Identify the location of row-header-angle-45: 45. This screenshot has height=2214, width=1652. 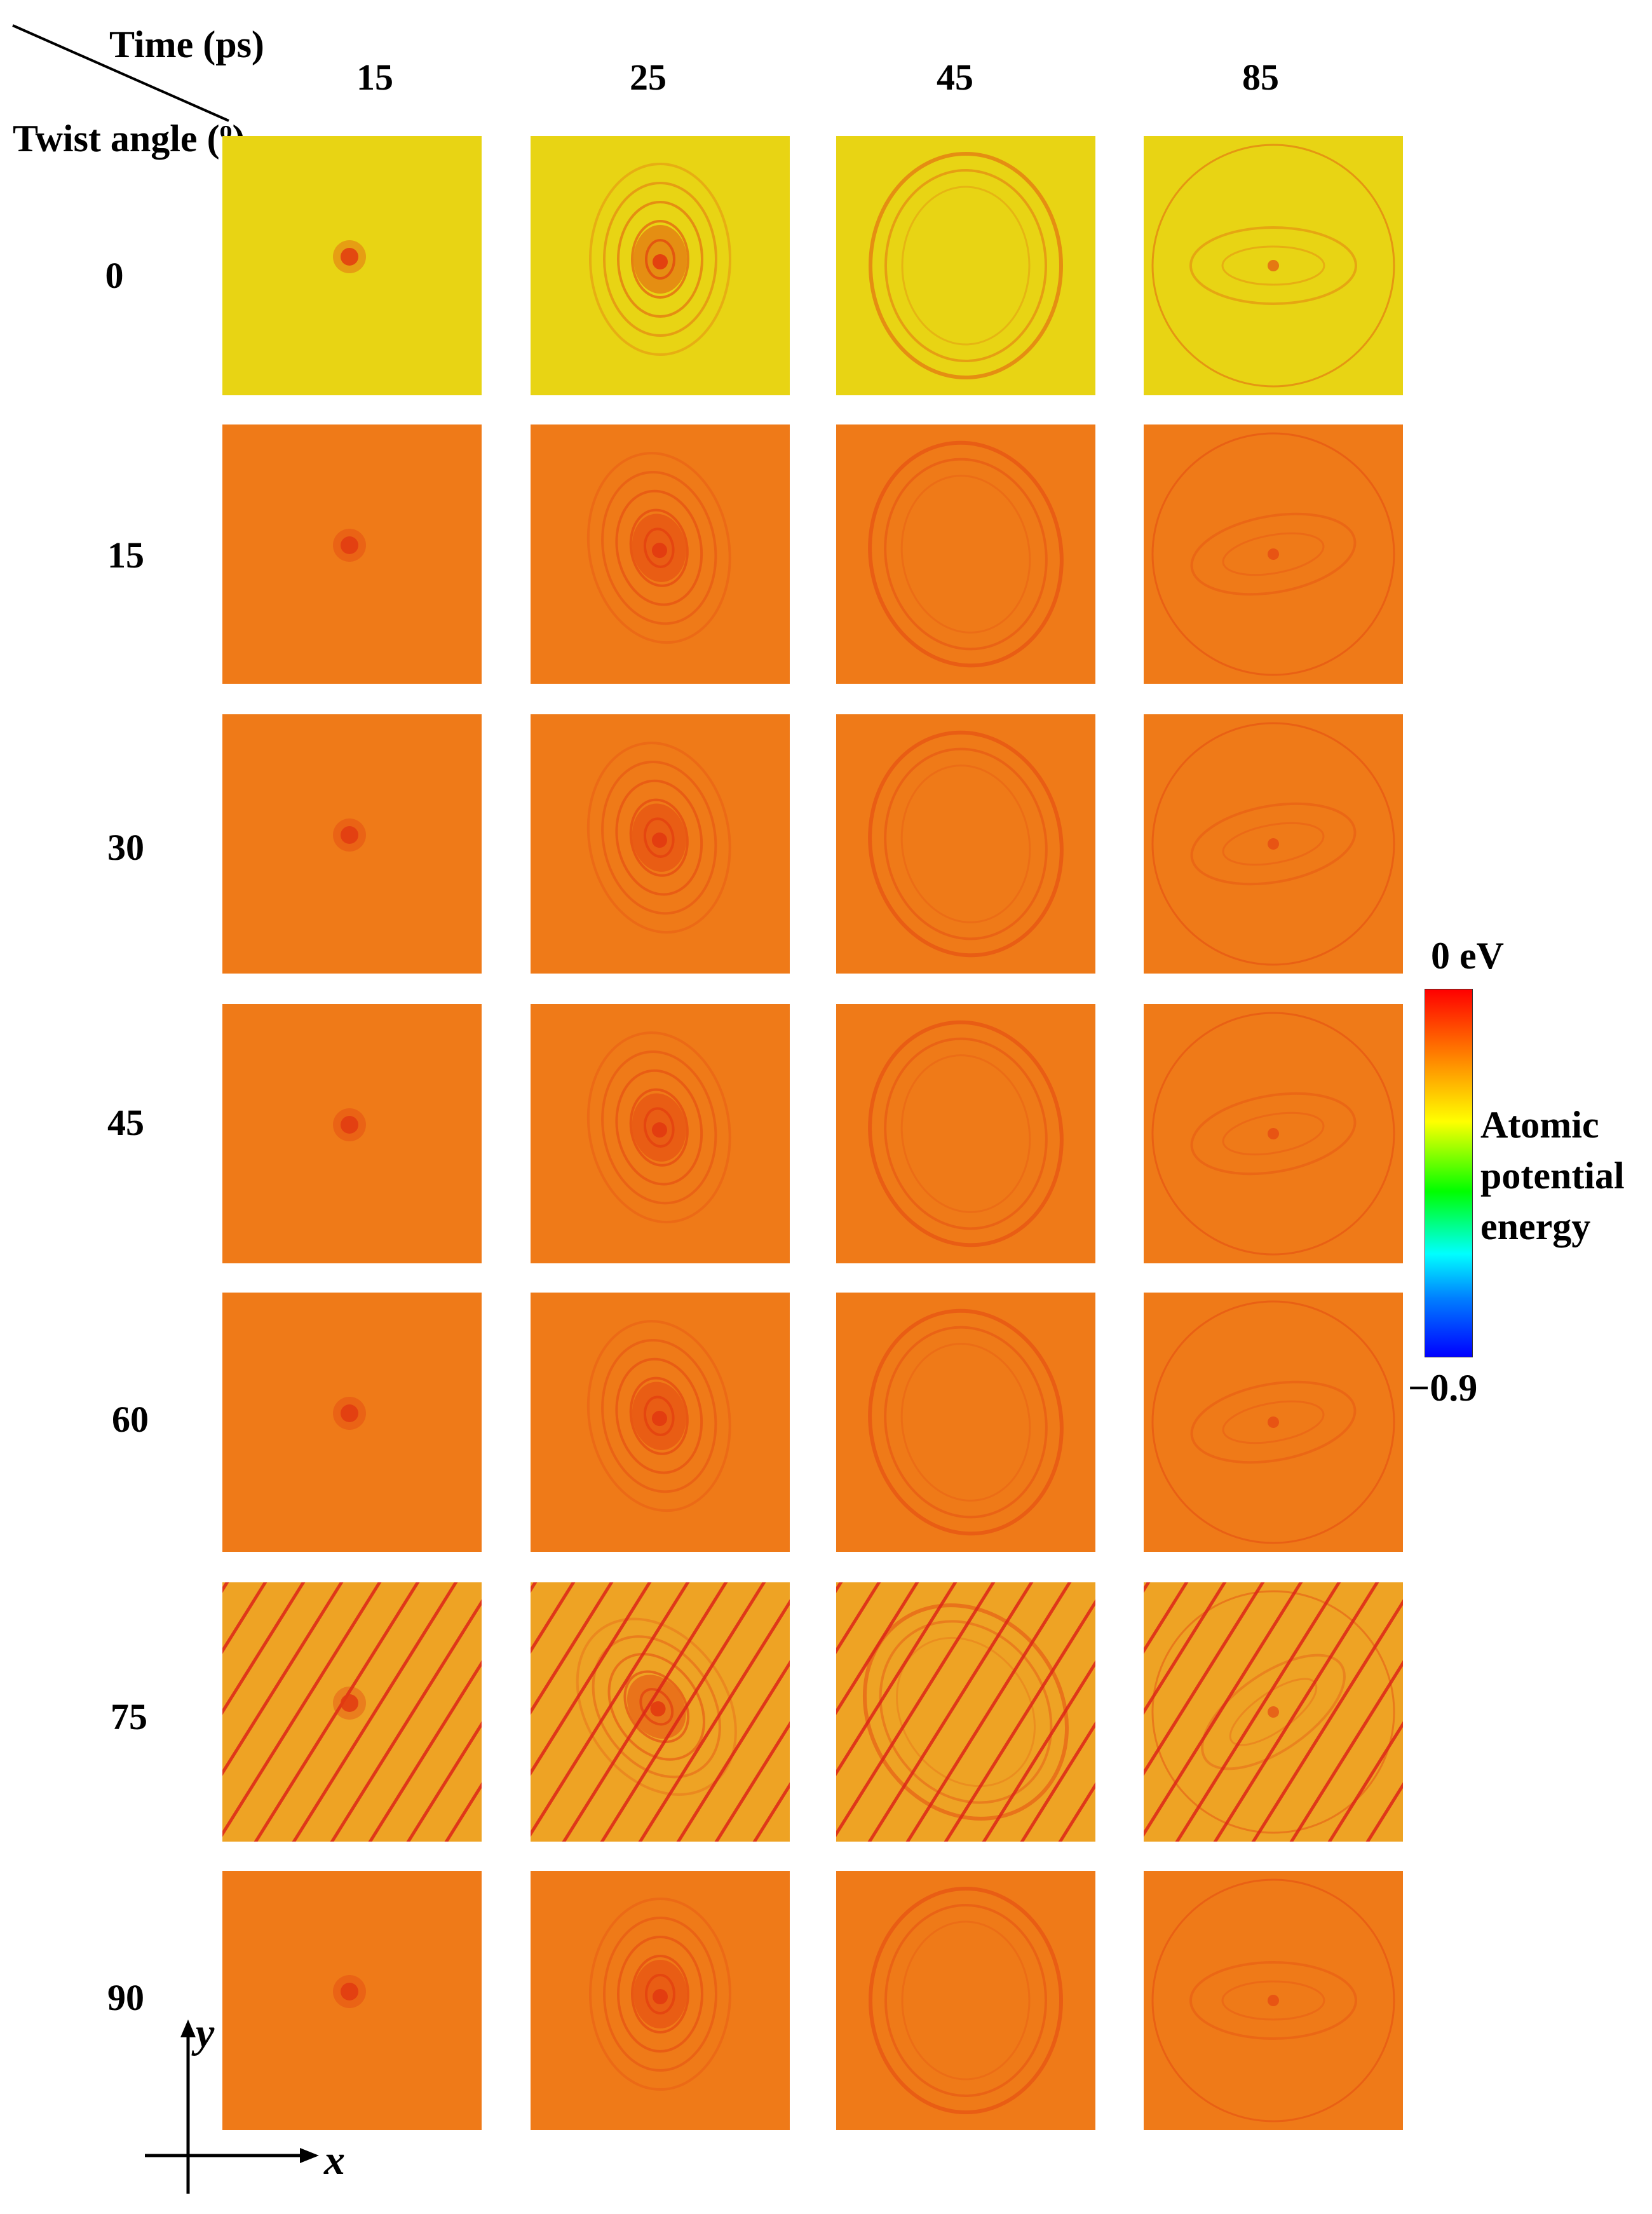
(125, 1122).